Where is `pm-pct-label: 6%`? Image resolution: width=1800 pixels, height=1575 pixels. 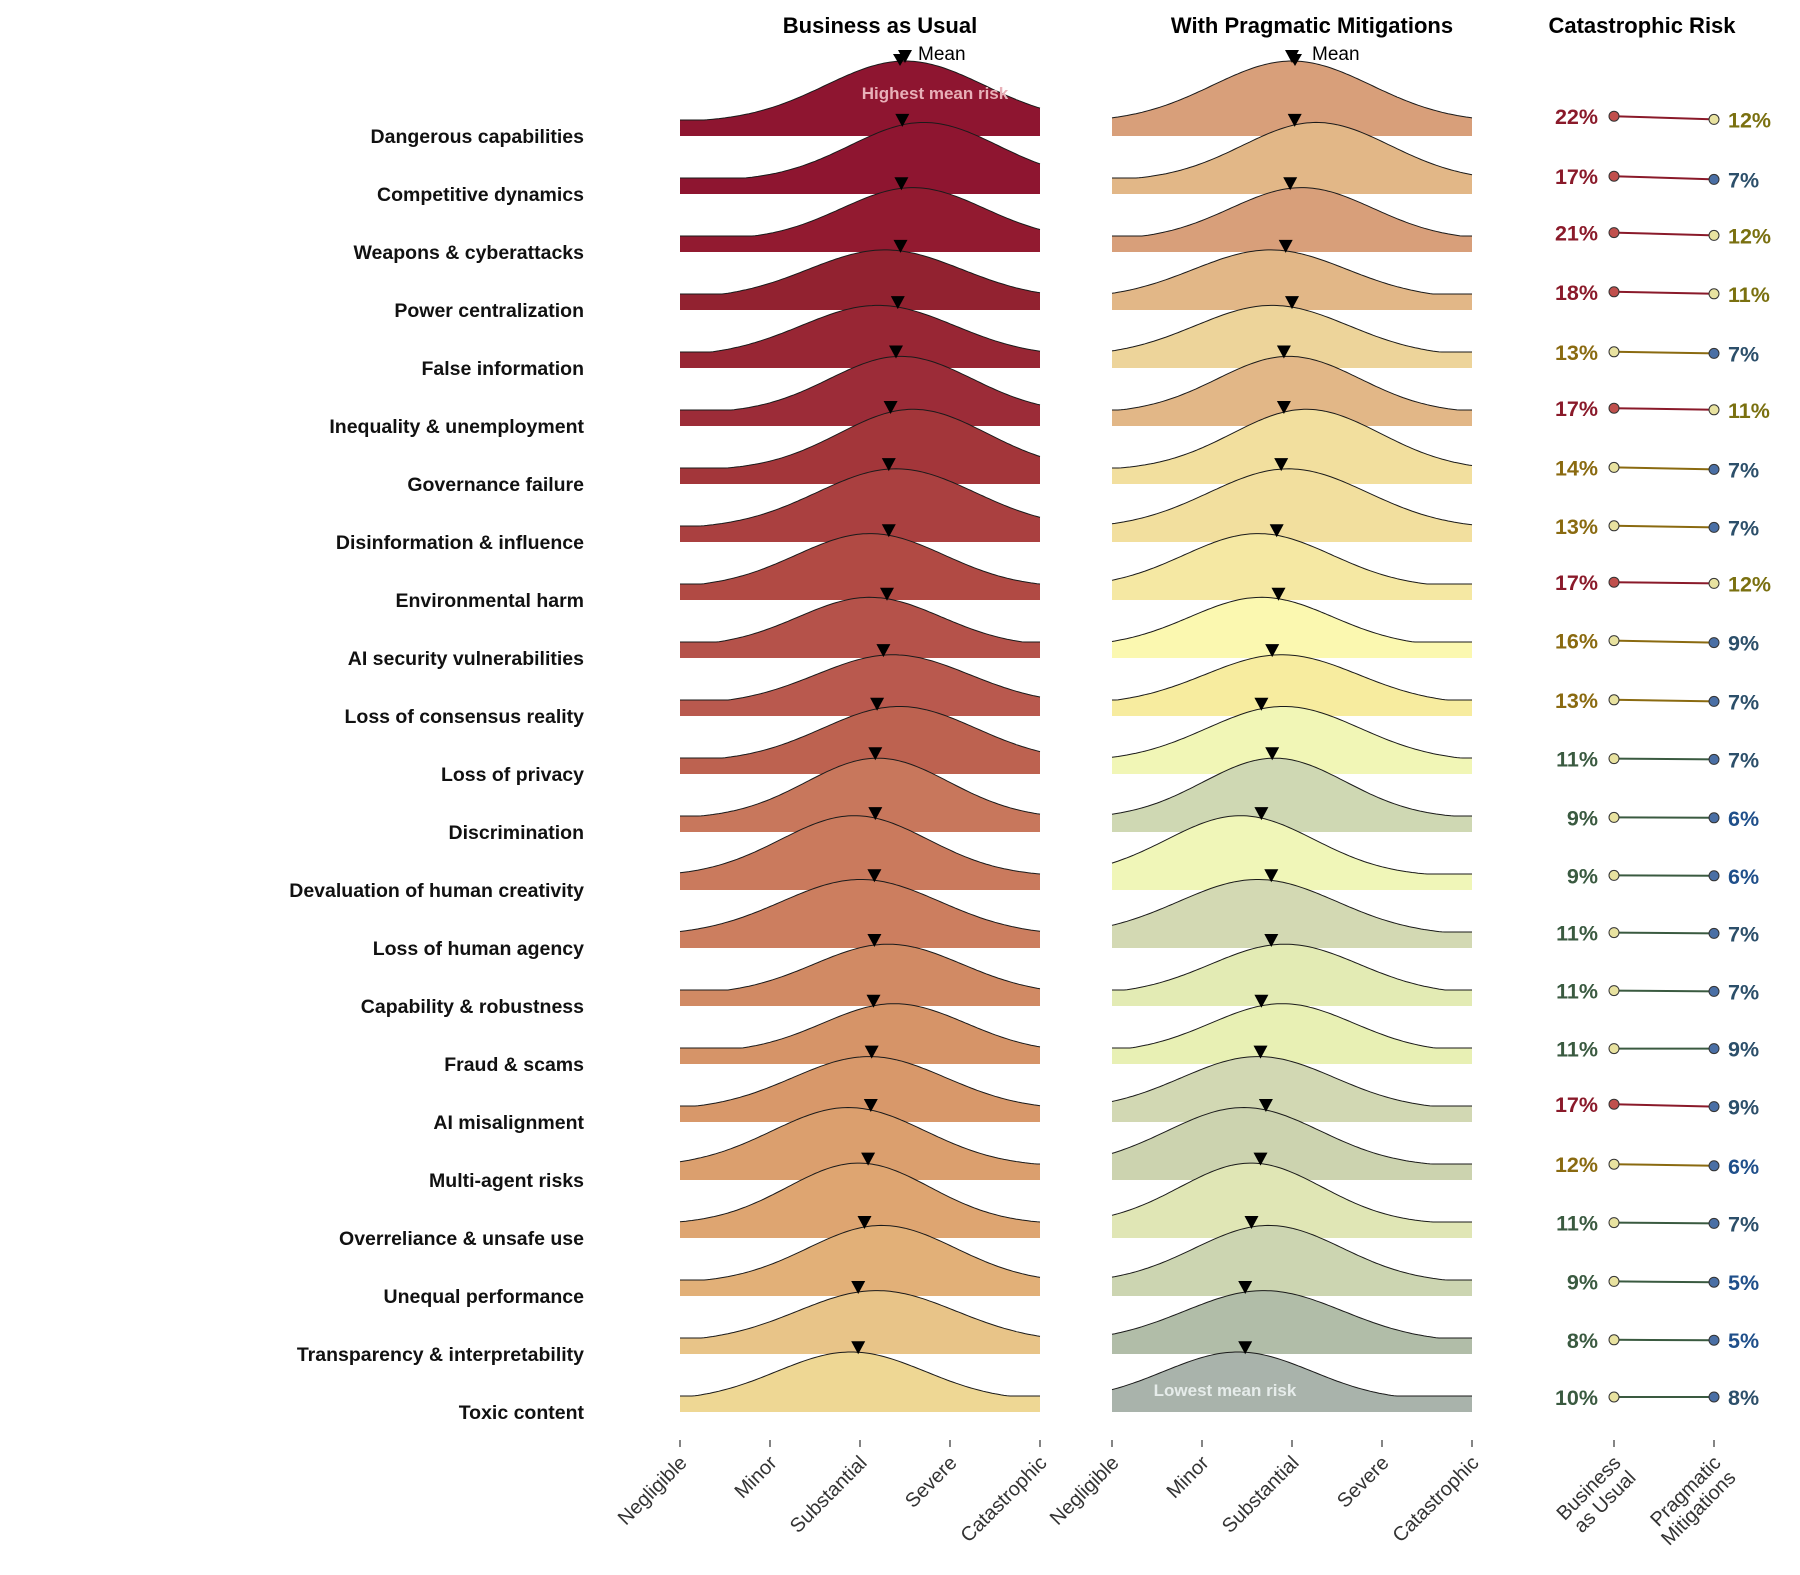
pm-pct-label: 6% is located at coordinates (1743, 819).